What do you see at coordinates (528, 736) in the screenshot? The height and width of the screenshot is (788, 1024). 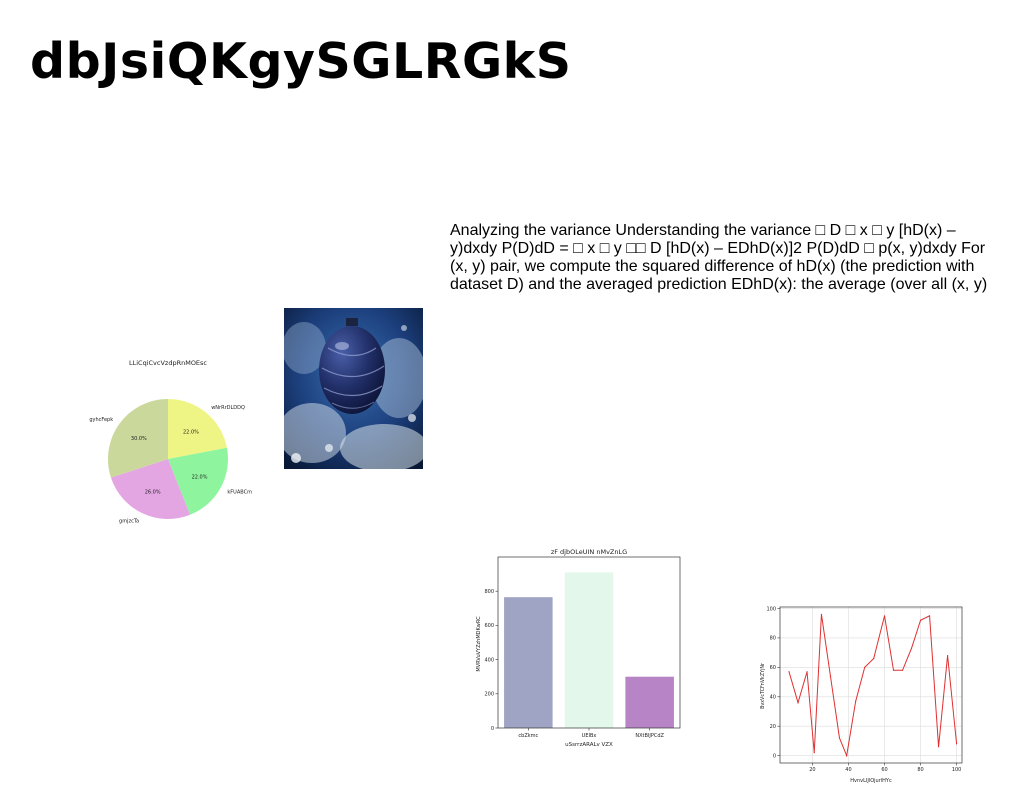 I see `bar-x-tick-label: cbZkmc` at bounding box center [528, 736].